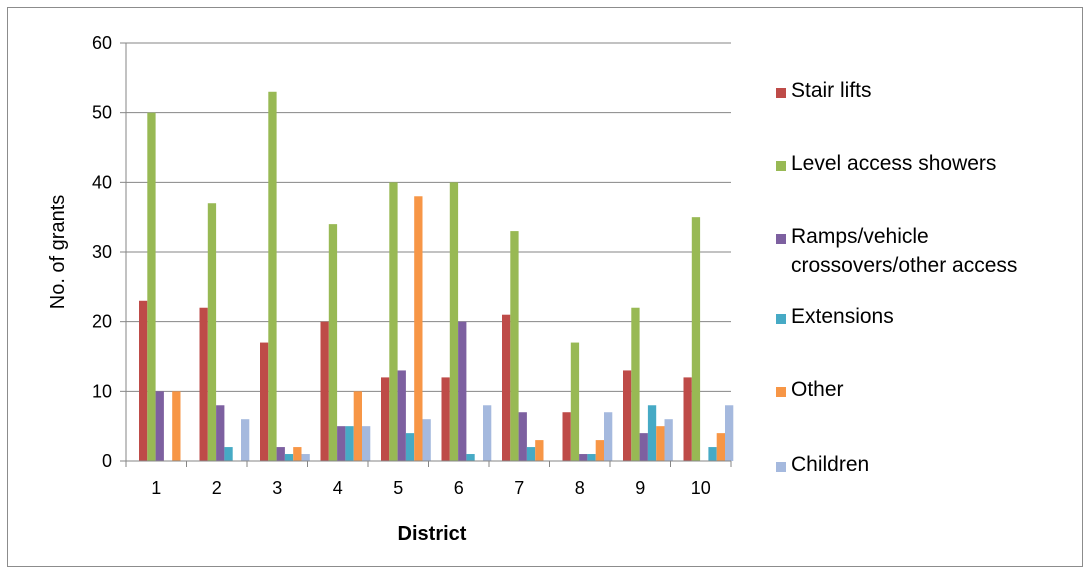 The image size is (1091, 574). What do you see at coordinates (640, 488) in the screenshot?
I see `x-tick-label: 9` at bounding box center [640, 488].